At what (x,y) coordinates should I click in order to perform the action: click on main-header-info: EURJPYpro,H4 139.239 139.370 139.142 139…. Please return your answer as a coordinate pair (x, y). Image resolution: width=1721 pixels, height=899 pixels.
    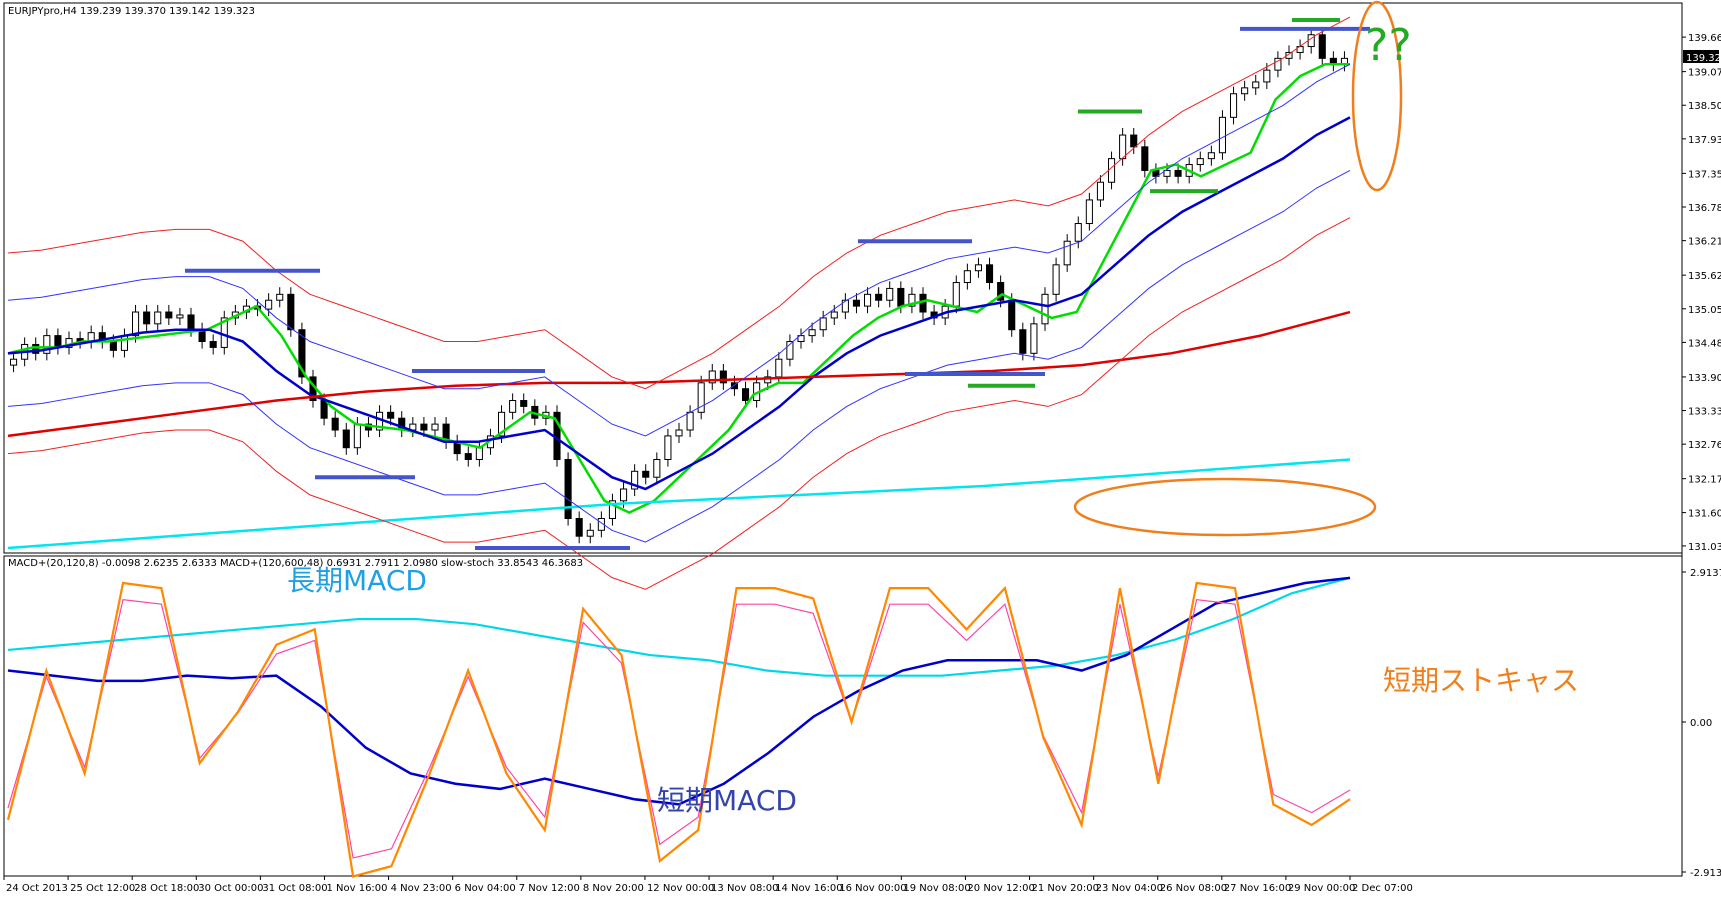
    Looking at the image, I should click on (131, 11).